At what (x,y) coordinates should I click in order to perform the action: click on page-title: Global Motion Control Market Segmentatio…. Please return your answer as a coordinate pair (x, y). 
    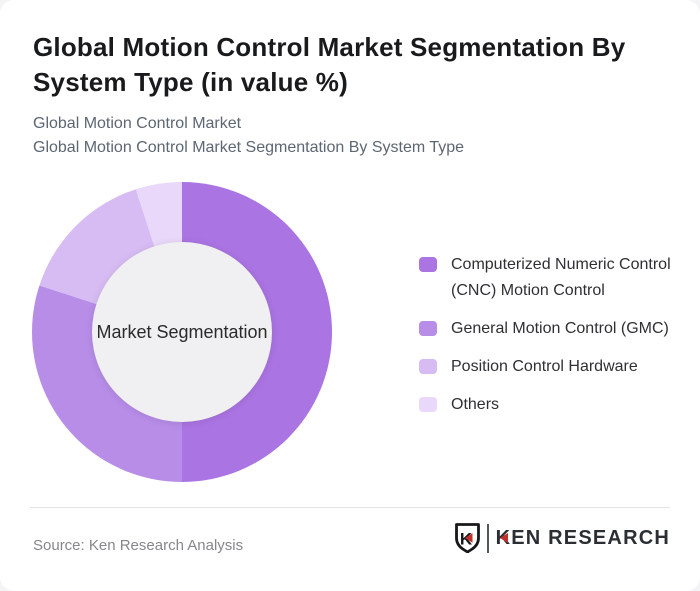
    Looking at the image, I should click on (329, 65).